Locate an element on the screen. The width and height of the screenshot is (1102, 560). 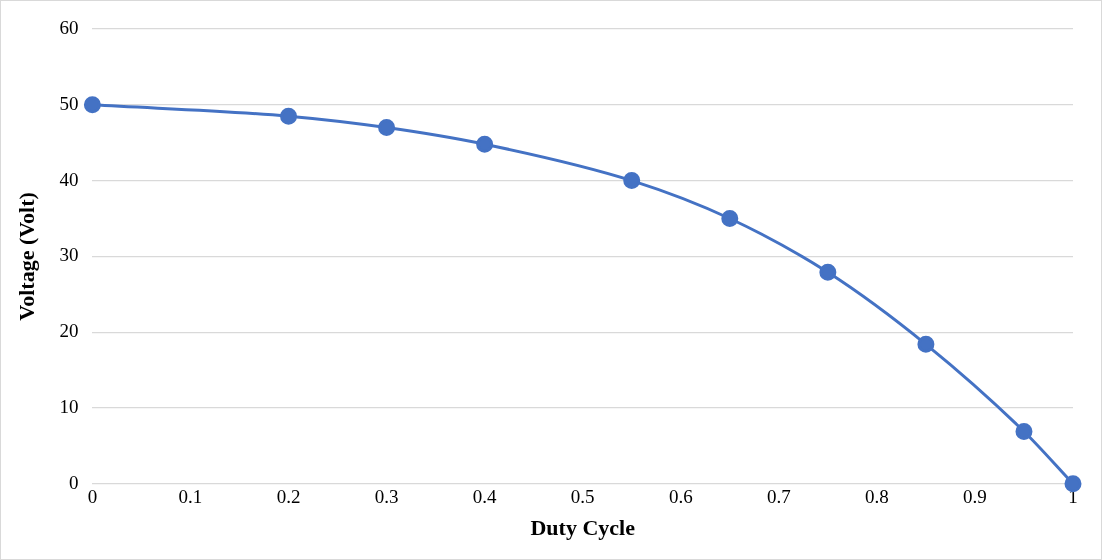
x-tick-label: 0.3 is located at coordinates (386, 497).